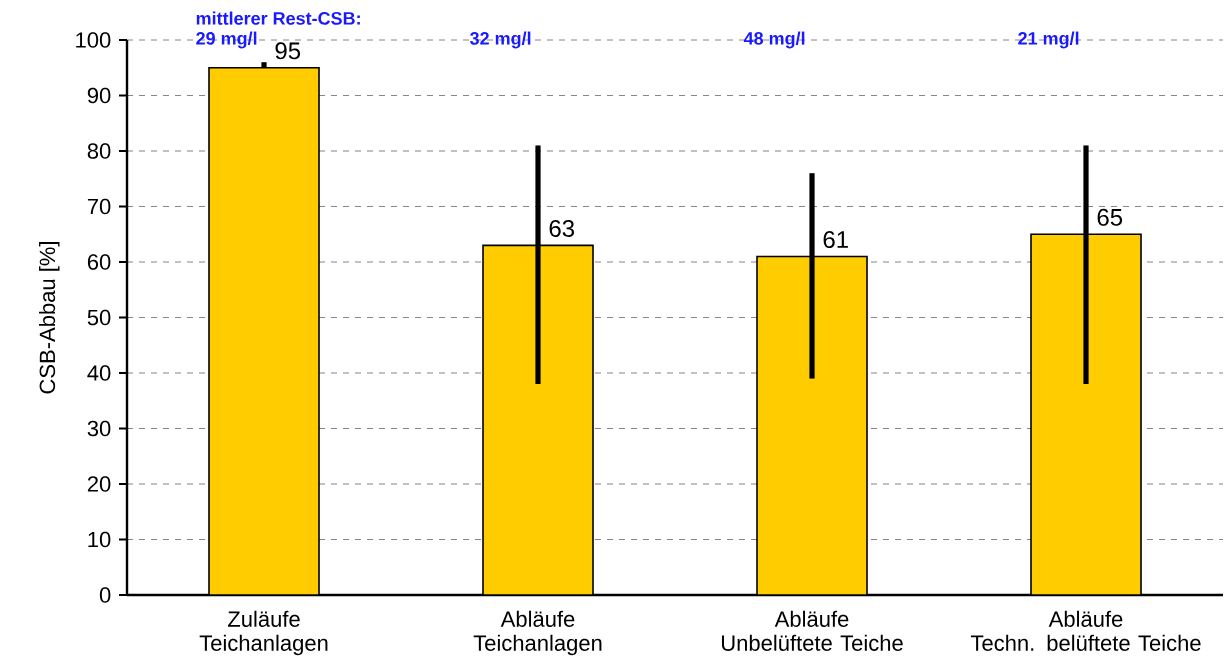 This screenshot has width=1229, height=665. What do you see at coordinates (288, 51) in the screenshot?
I see `data-label: 95` at bounding box center [288, 51].